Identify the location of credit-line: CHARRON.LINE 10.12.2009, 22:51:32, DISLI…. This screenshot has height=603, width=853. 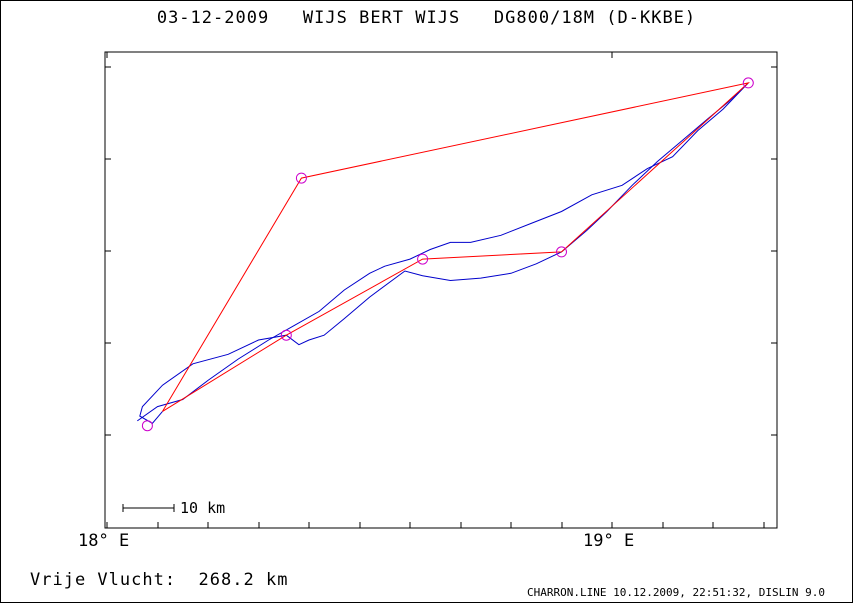
(675, 592).